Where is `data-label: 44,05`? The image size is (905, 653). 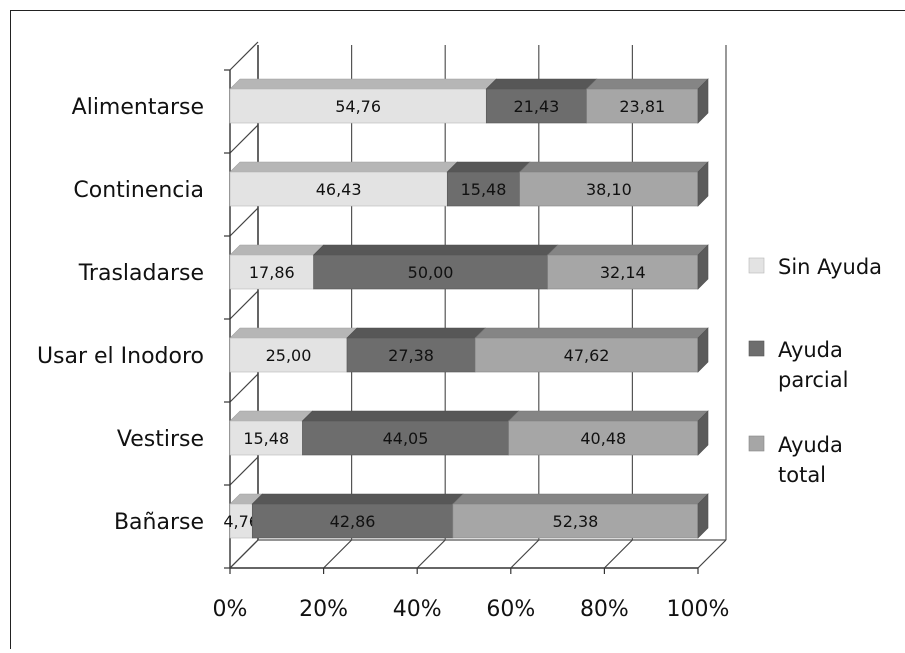
data-label: 44,05 is located at coordinates (406, 438).